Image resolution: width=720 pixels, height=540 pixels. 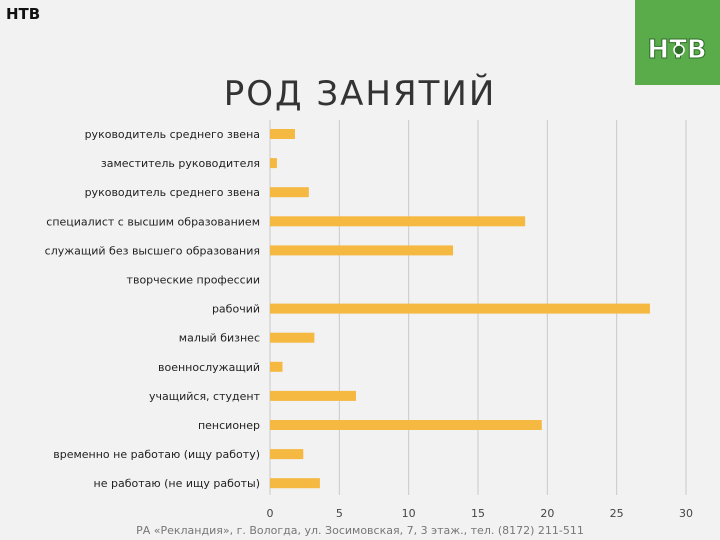 What do you see at coordinates (360, 94) in the screenshot?
I see `page-title: РОД ЗАНЯТИЙ` at bounding box center [360, 94].